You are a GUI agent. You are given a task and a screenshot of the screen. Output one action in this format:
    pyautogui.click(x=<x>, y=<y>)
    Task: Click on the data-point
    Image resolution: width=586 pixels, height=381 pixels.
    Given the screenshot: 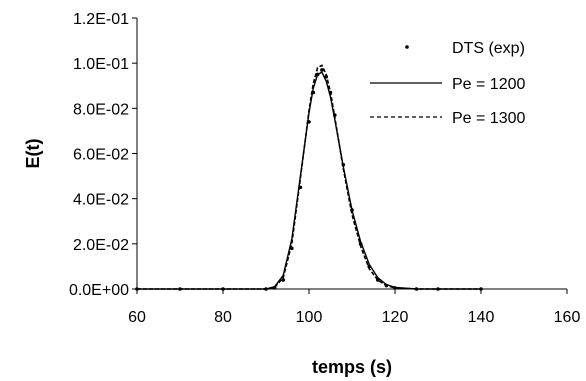 What is the action you would take?
    pyautogui.click(x=283, y=280)
    